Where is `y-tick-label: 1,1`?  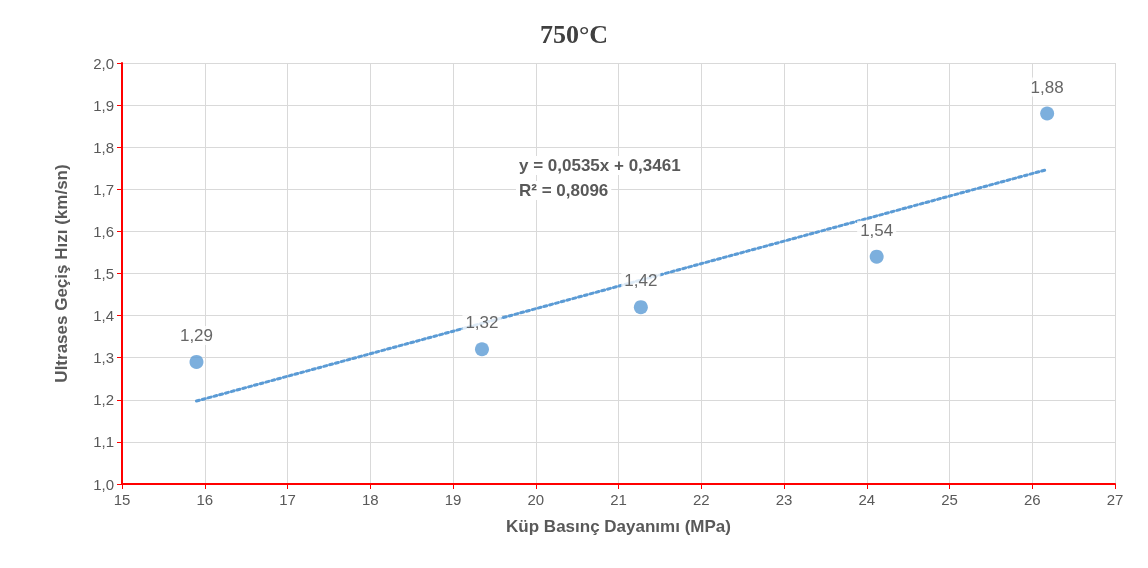
y-tick-label: 1,1 is located at coordinates (103, 442).